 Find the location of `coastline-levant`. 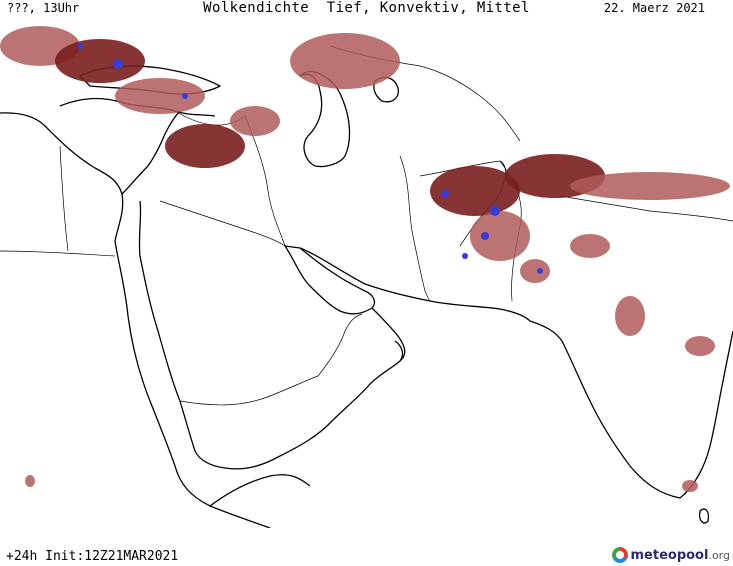

coastline-levant is located at coordinates (151, 152).